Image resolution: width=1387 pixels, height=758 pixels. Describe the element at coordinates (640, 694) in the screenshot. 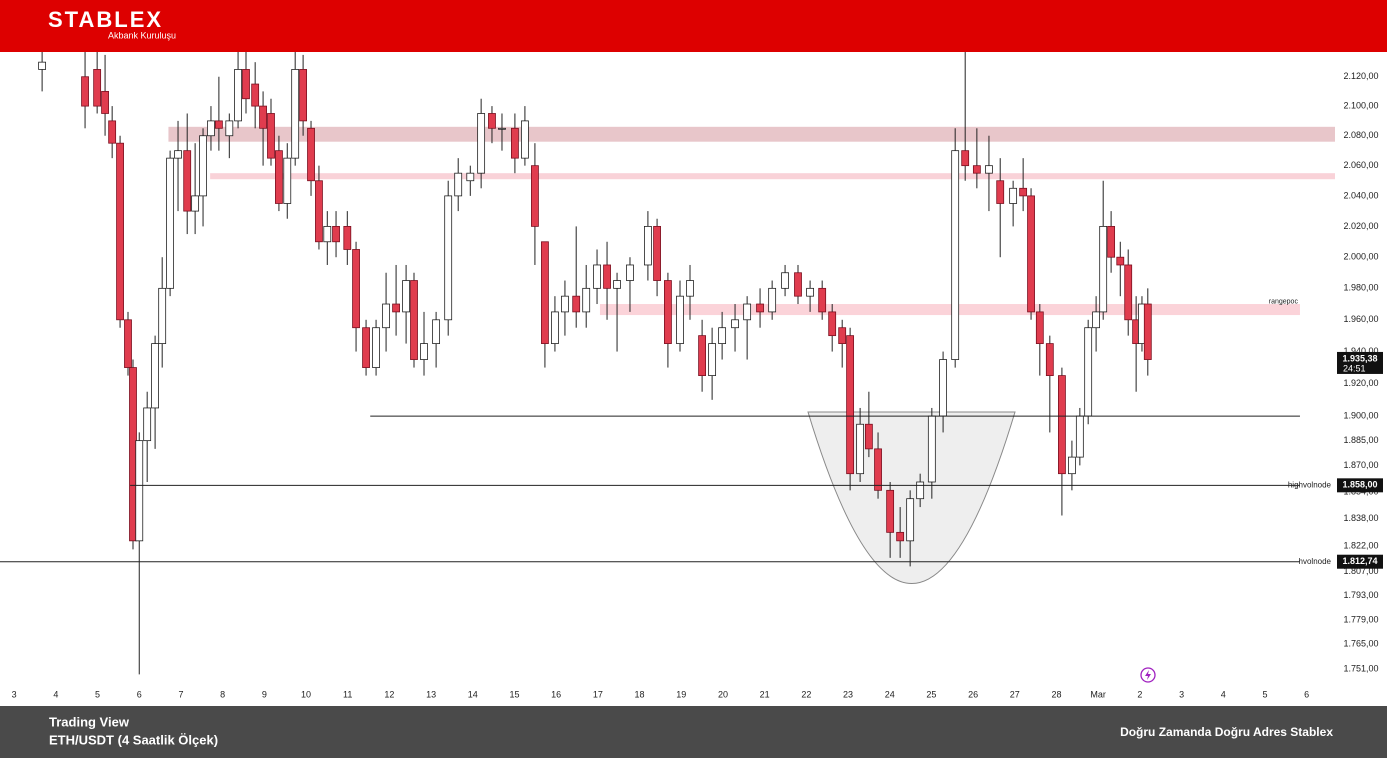

I see `x-tick-label: 18` at that location.